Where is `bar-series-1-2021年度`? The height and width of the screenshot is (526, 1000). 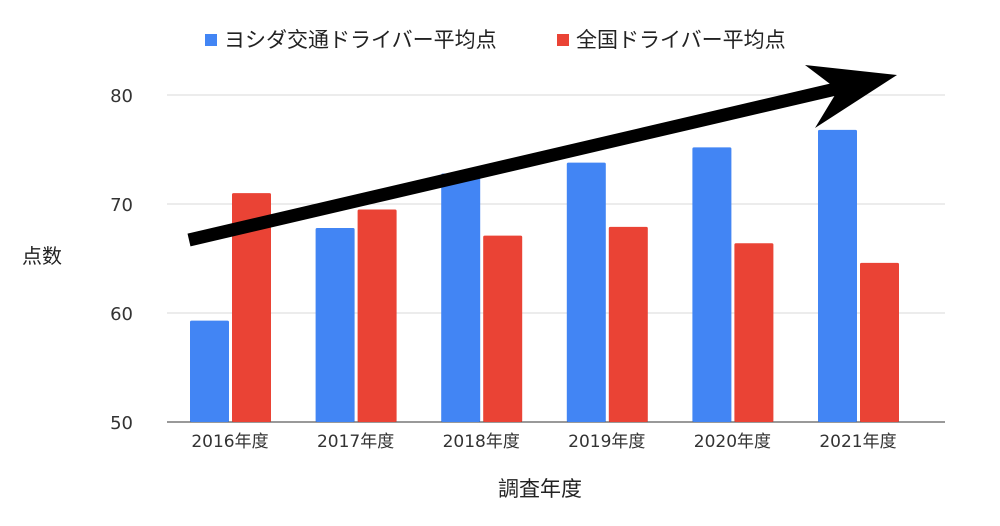 bar-series-1-2021年度 is located at coordinates (837, 275).